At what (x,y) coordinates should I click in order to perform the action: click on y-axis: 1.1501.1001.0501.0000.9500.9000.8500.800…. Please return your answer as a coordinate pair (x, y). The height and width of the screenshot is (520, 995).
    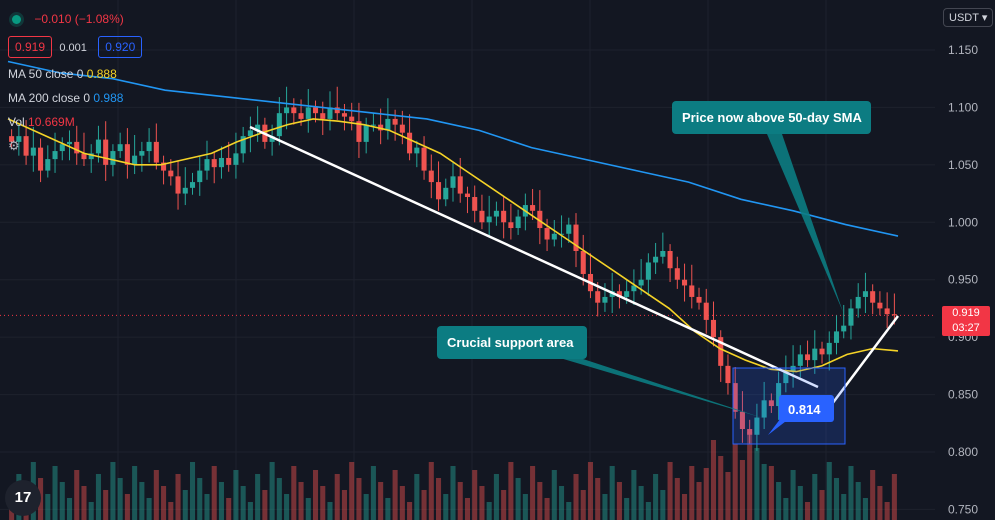
    Looking at the image, I should click on (963, 279).